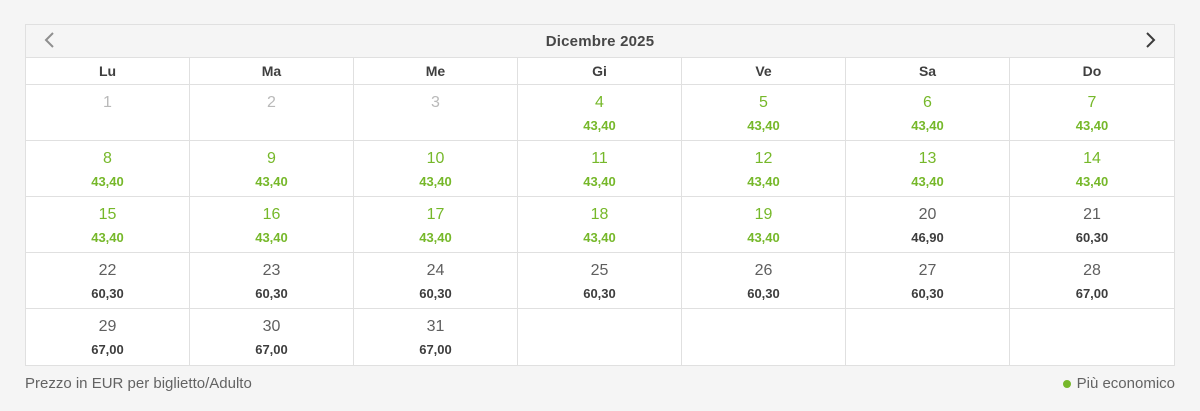 This screenshot has height=411, width=1200. I want to click on weekday-label: Do, so click(1092, 71).